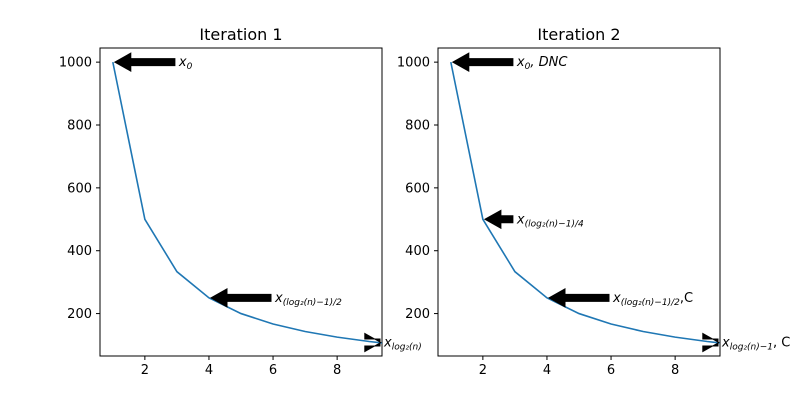 Image resolution: width=800 pixels, height=400 pixels. I want to click on annotation-label: x0, DNC, so click(542, 63).